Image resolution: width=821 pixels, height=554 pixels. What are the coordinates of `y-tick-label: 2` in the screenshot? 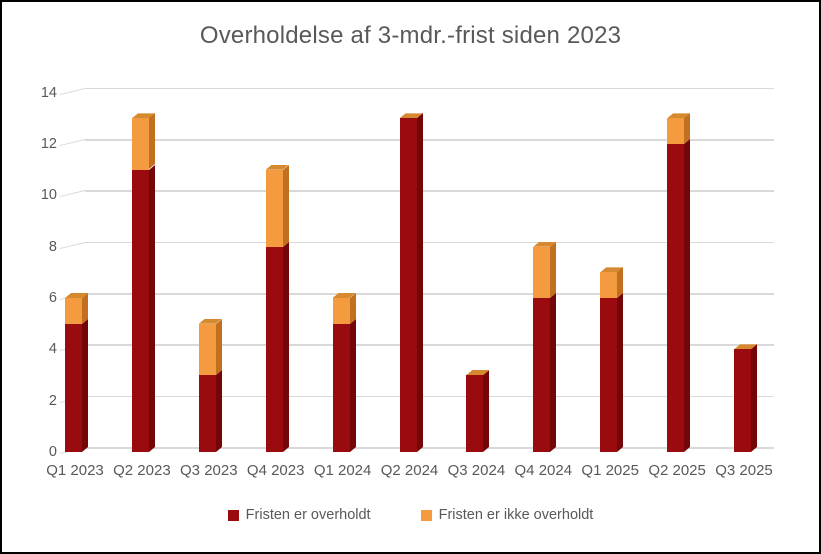 It's located at (52, 400).